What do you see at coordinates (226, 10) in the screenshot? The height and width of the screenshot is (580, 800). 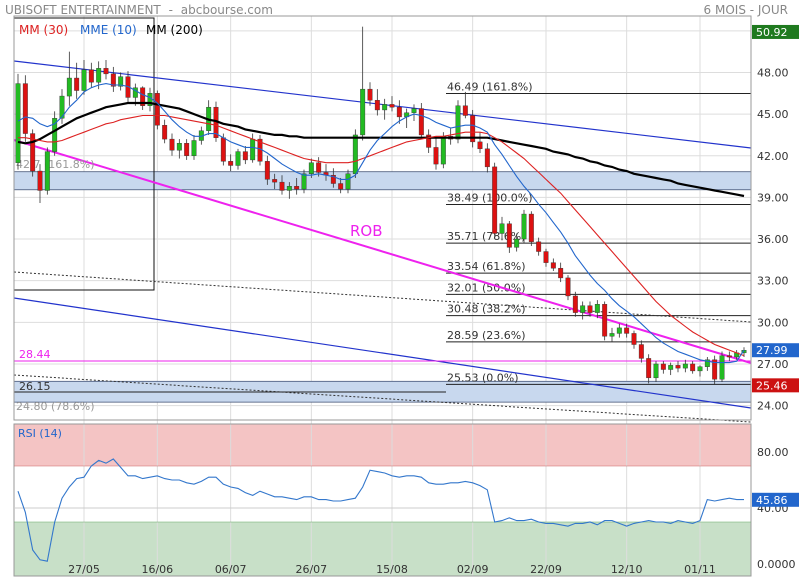 I see `data-source: abcbourse.com` at bounding box center [226, 10].